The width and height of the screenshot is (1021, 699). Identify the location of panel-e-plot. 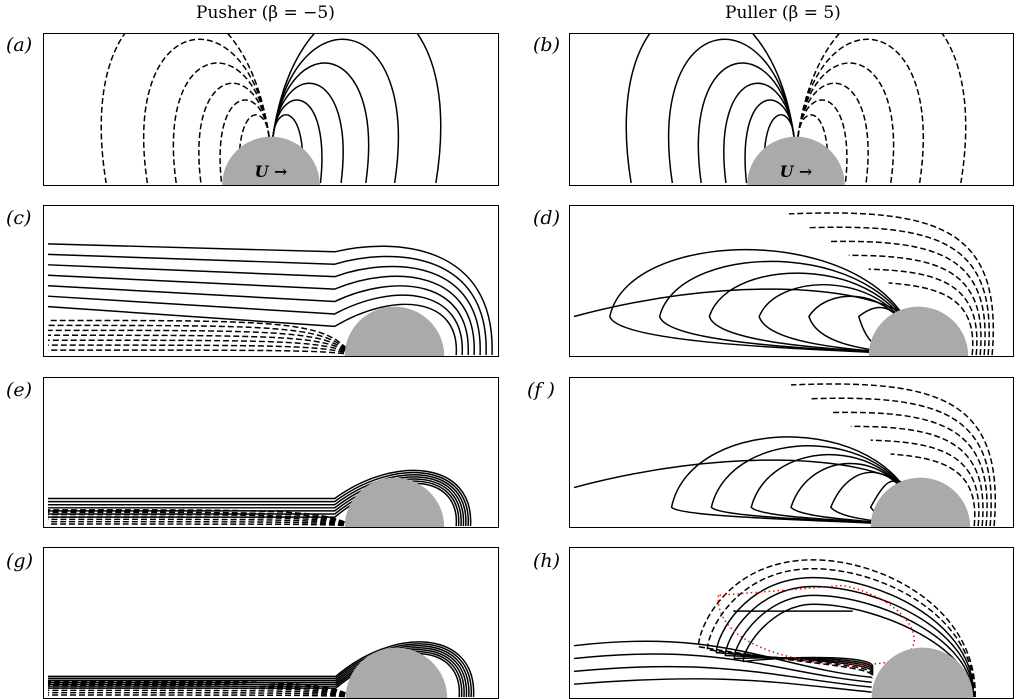
(259, 498).